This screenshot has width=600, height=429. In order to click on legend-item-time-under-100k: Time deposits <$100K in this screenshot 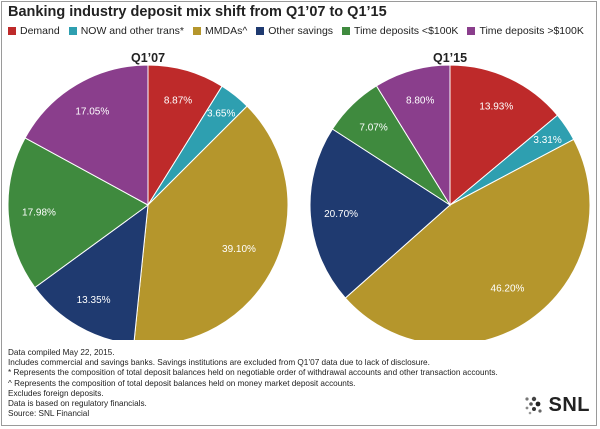, I will do `click(400, 31)`.